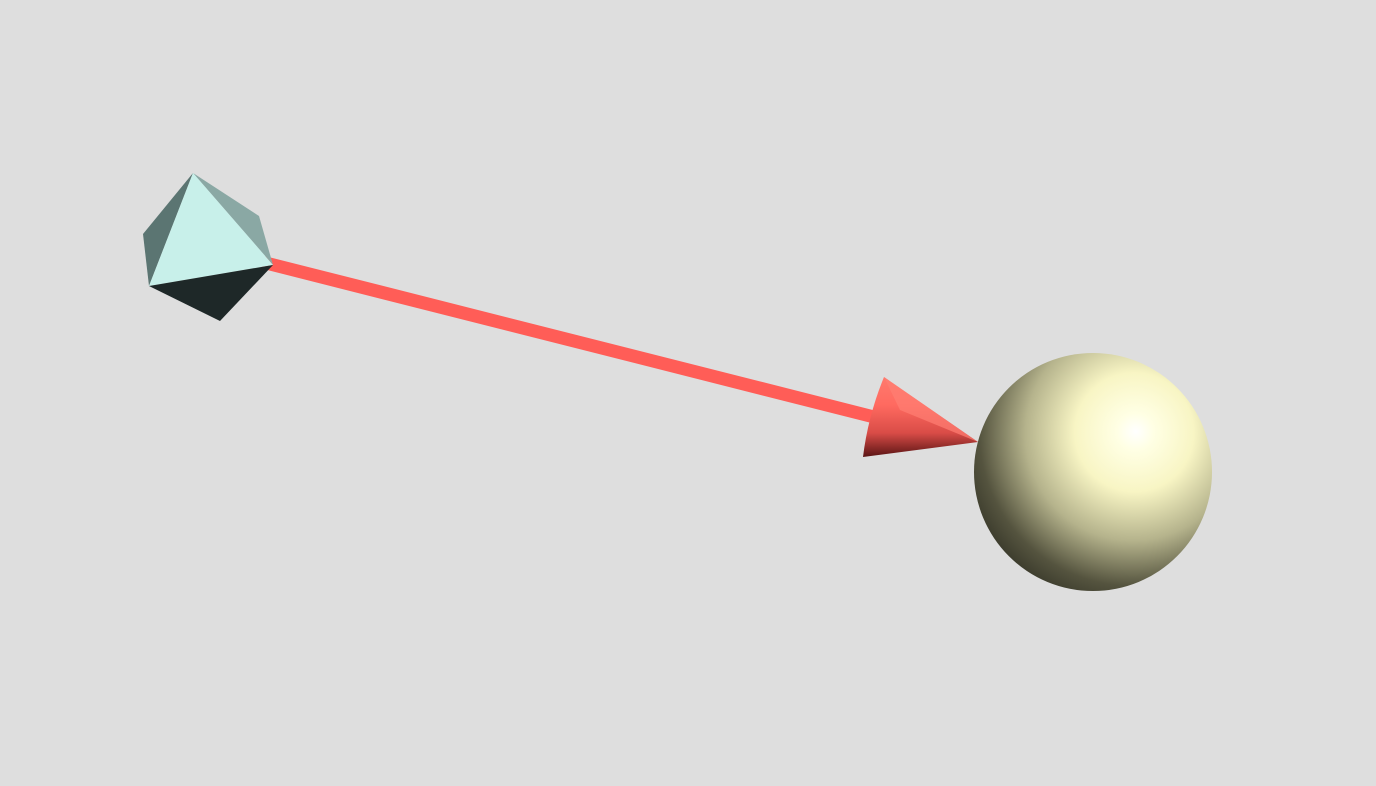 The height and width of the screenshot is (786, 1376). I want to click on sphere-node, so click(1093, 472).